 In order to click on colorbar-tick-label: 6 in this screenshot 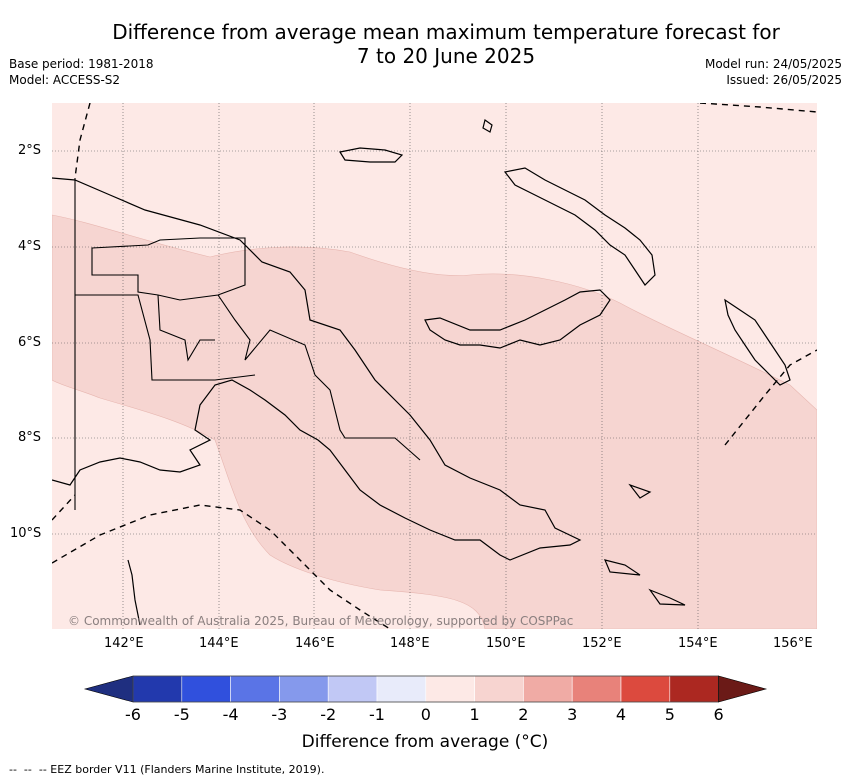, I will do `click(718, 714)`.